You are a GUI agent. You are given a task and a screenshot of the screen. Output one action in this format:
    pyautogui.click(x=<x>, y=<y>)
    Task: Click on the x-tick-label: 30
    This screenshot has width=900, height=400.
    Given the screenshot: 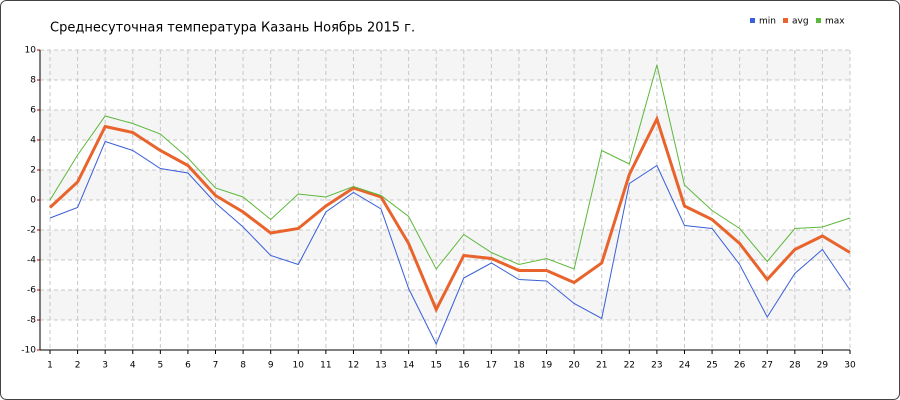 What is the action you would take?
    pyautogui.click(x=850, y=366)
    